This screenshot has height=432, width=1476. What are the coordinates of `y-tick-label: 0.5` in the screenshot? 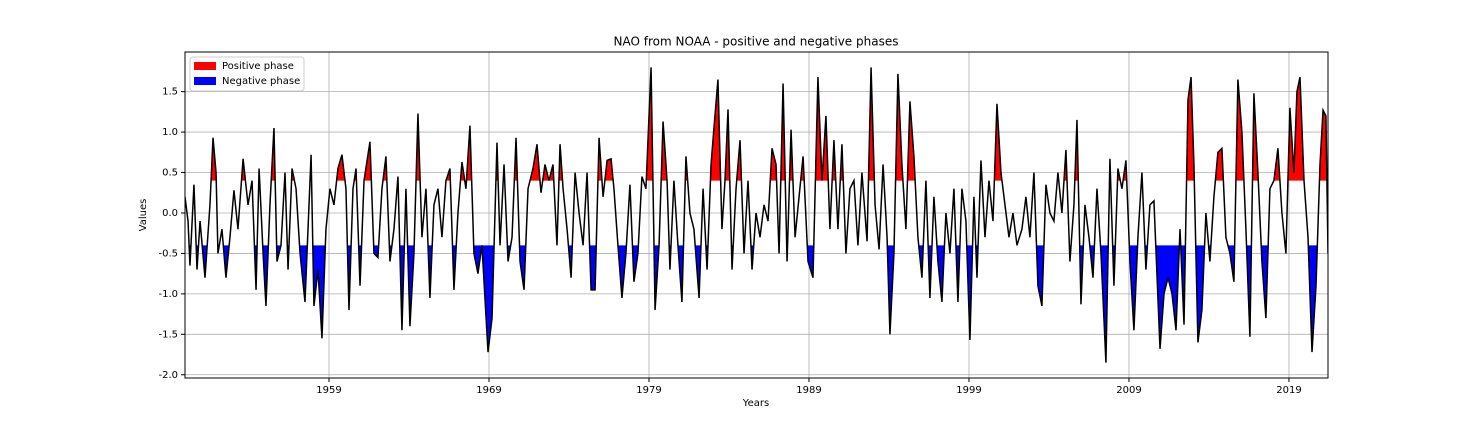 It's located at (170, 173).